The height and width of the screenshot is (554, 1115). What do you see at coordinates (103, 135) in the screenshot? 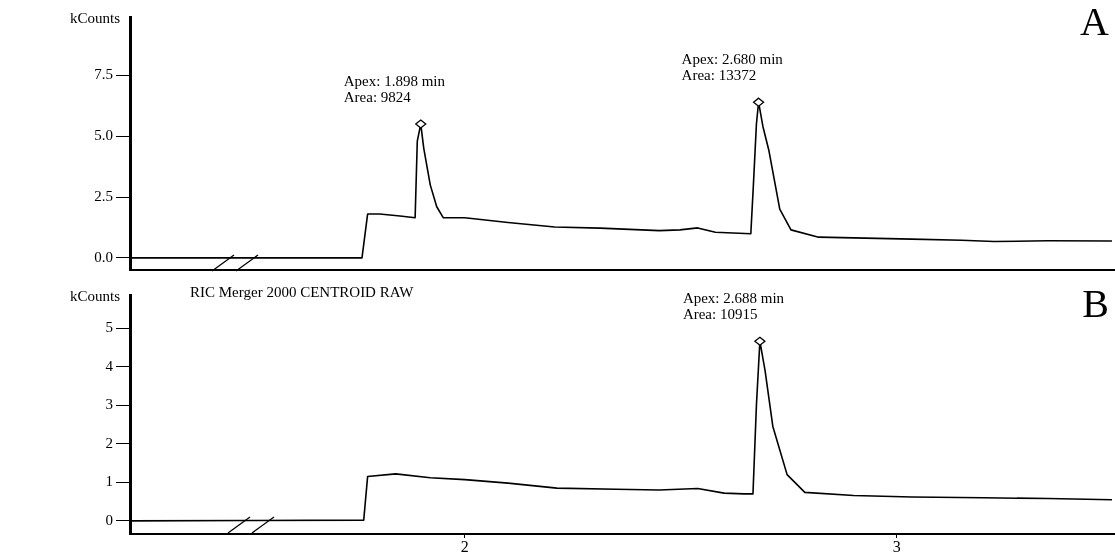
I see `y-tick-label: 5.0` at bounding box center [103, 135].